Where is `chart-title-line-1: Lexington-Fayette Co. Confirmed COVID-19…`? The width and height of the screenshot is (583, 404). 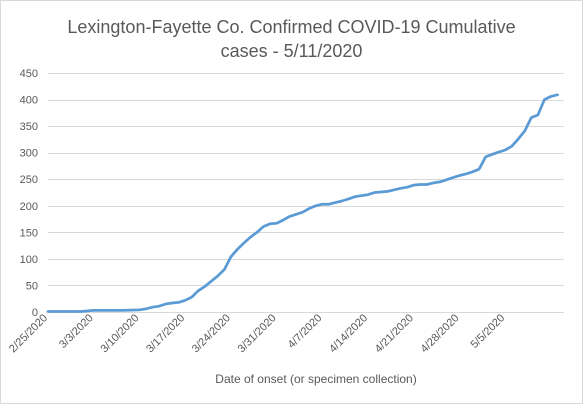 chart-title-line-1: Lexington-Fayette Co. Confirmed COVID-19… is located at coordinates (291, 27).